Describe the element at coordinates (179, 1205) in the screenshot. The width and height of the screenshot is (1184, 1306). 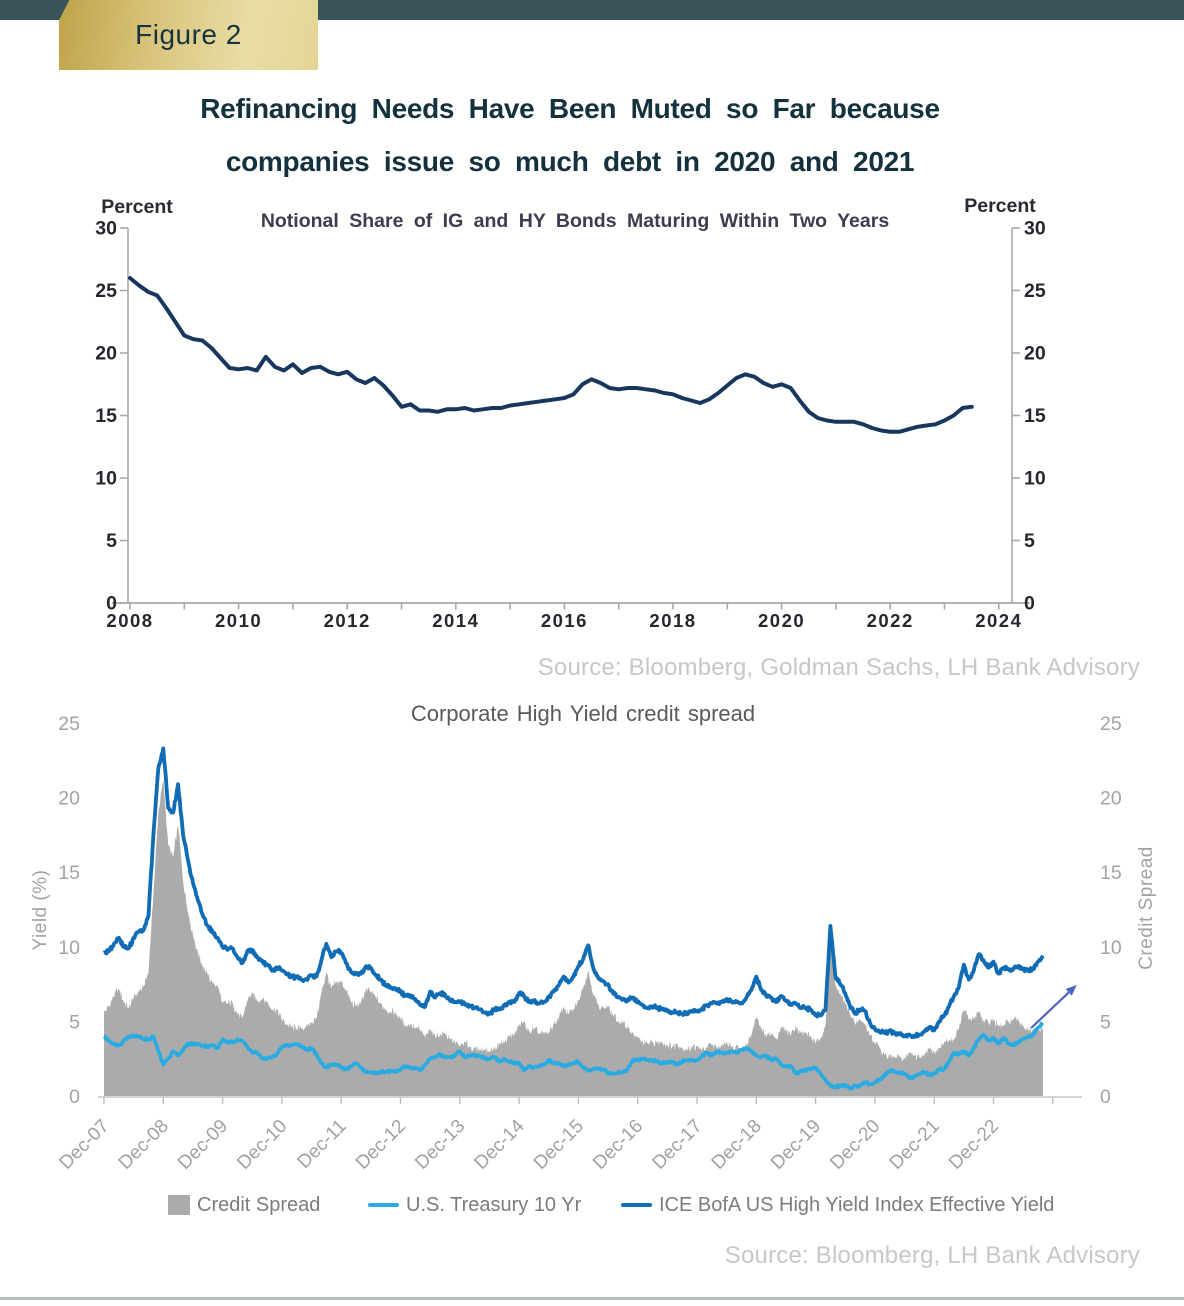
I see `credit-spread-swatch` at that location.